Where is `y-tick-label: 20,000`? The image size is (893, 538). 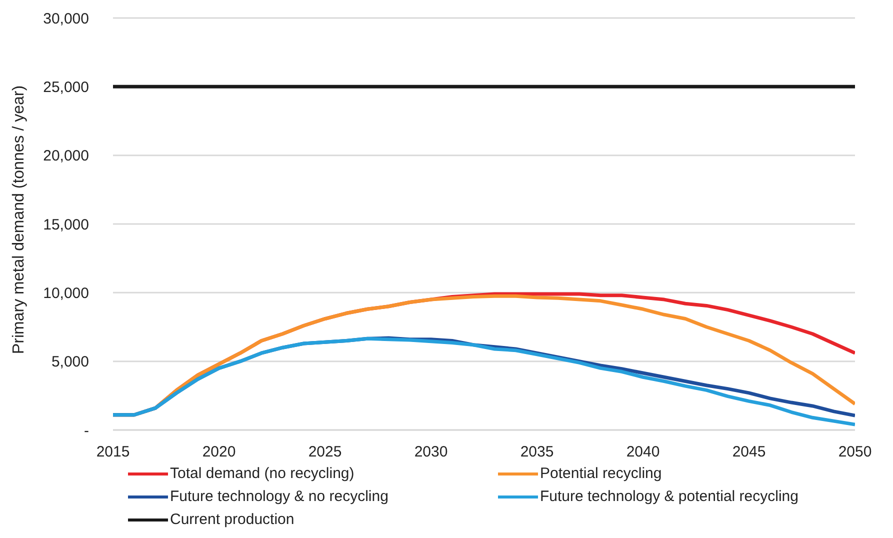 y-tick-label: 20,000 is located at coordinates (66, 156).